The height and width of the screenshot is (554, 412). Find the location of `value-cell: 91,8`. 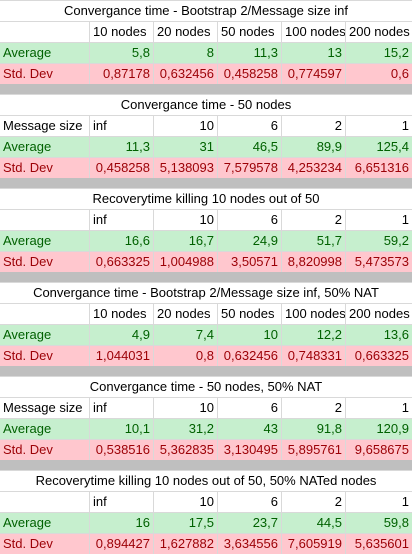

value-cell: 91,8 is located at coordinates (314, 429).